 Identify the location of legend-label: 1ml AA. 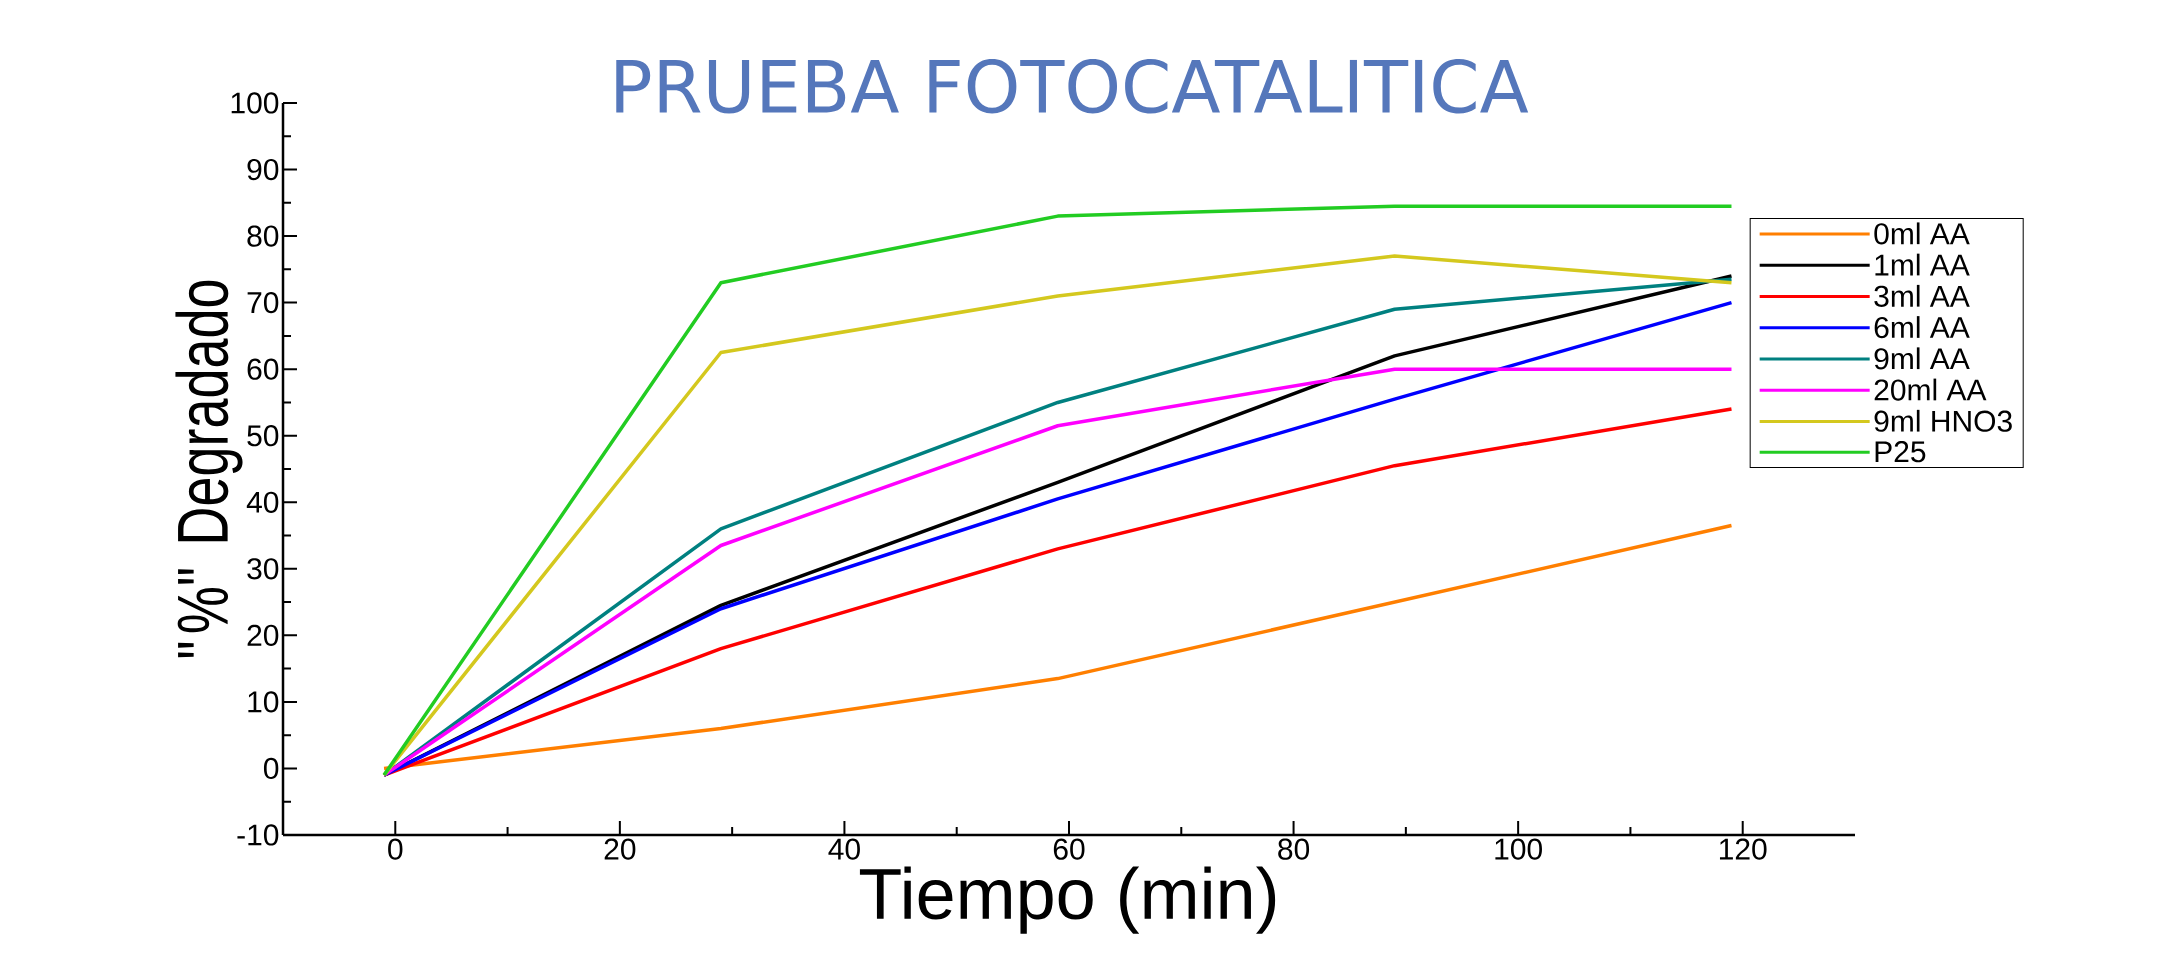
(1922, 264).